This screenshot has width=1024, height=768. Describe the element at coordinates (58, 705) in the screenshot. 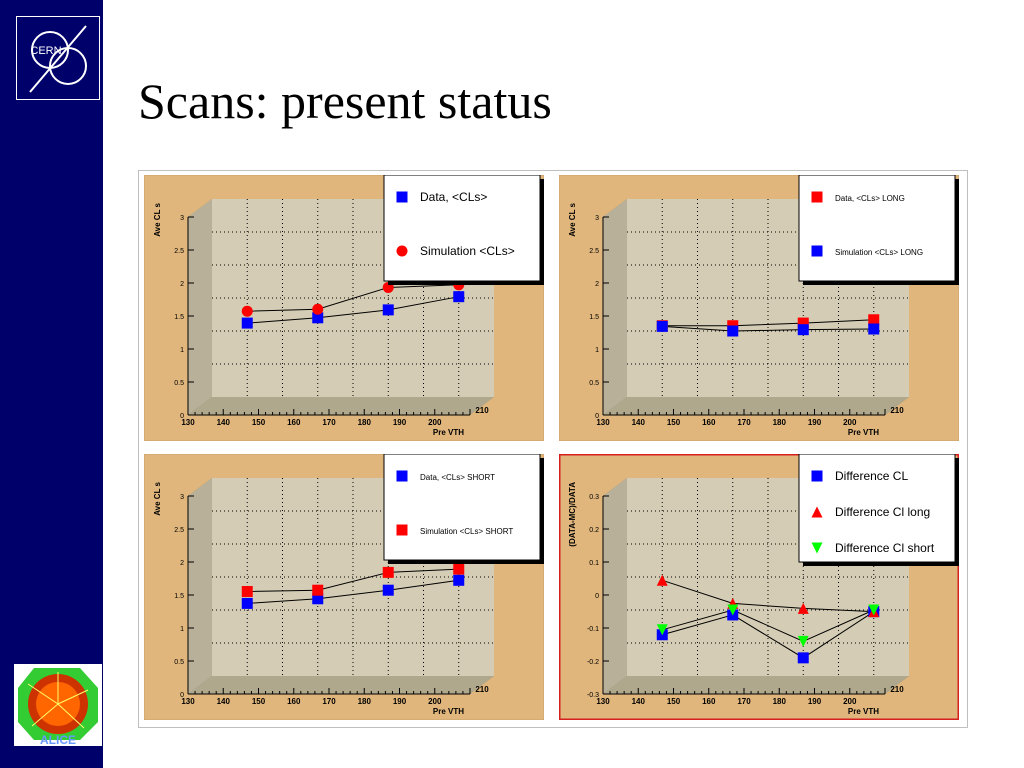

I see `alice-logo: ALICE` at that location.